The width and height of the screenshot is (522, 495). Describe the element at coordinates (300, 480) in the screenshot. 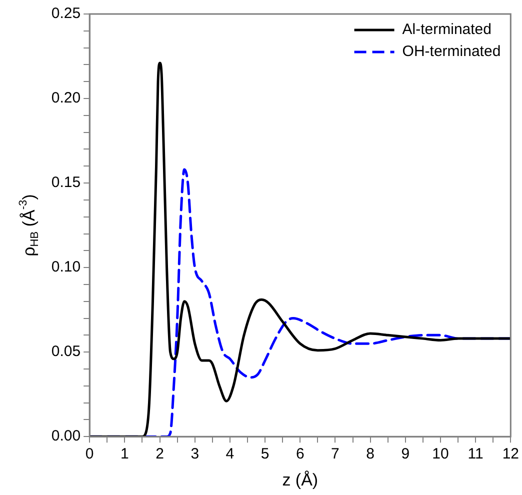

I see `x-axis-title: z (Å)` at that location.